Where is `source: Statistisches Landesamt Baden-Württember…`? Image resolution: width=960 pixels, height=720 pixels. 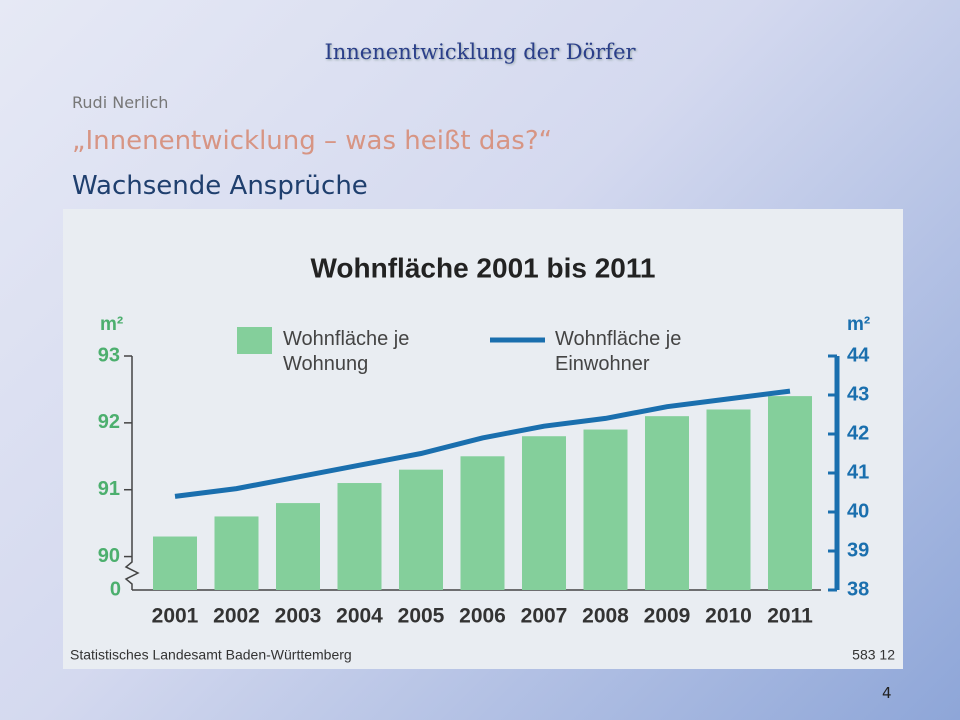 source: Statistisches Landesamt Baden-Württember… is located at coordinates (211, 655).